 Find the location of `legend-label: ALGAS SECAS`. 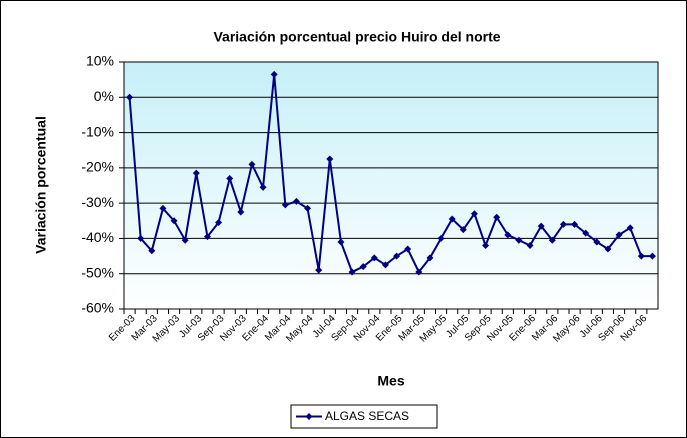

legend-label: ALGAS SECAS is located at coordinates (367, 416).